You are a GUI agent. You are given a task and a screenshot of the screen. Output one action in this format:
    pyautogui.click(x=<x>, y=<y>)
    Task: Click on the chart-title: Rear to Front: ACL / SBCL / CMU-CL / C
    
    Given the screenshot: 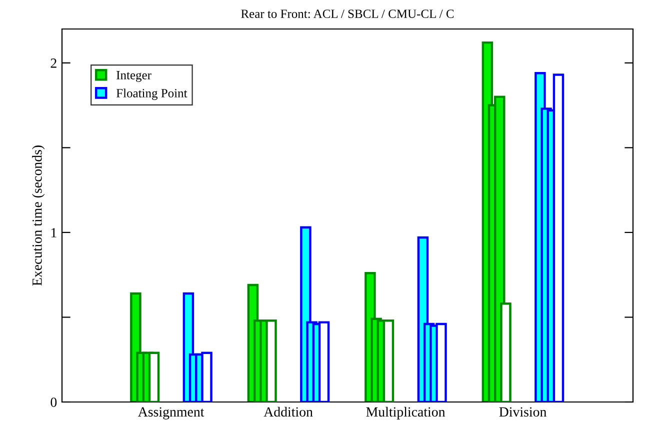 What is the action you would take?
    pyautogui.click(x=347, y=14)
    